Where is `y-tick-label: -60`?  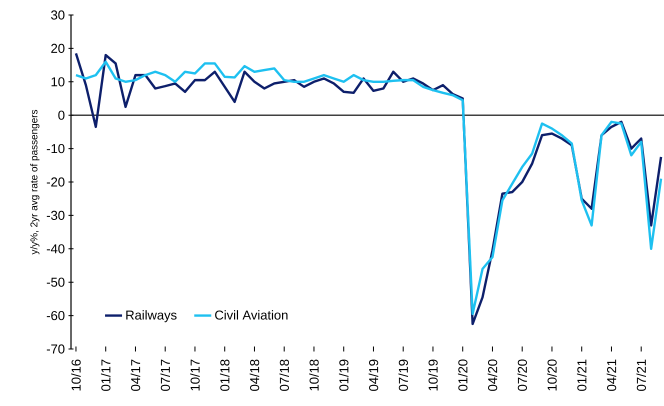
y-tick-label: -60 is located at coordinates (55, 315).